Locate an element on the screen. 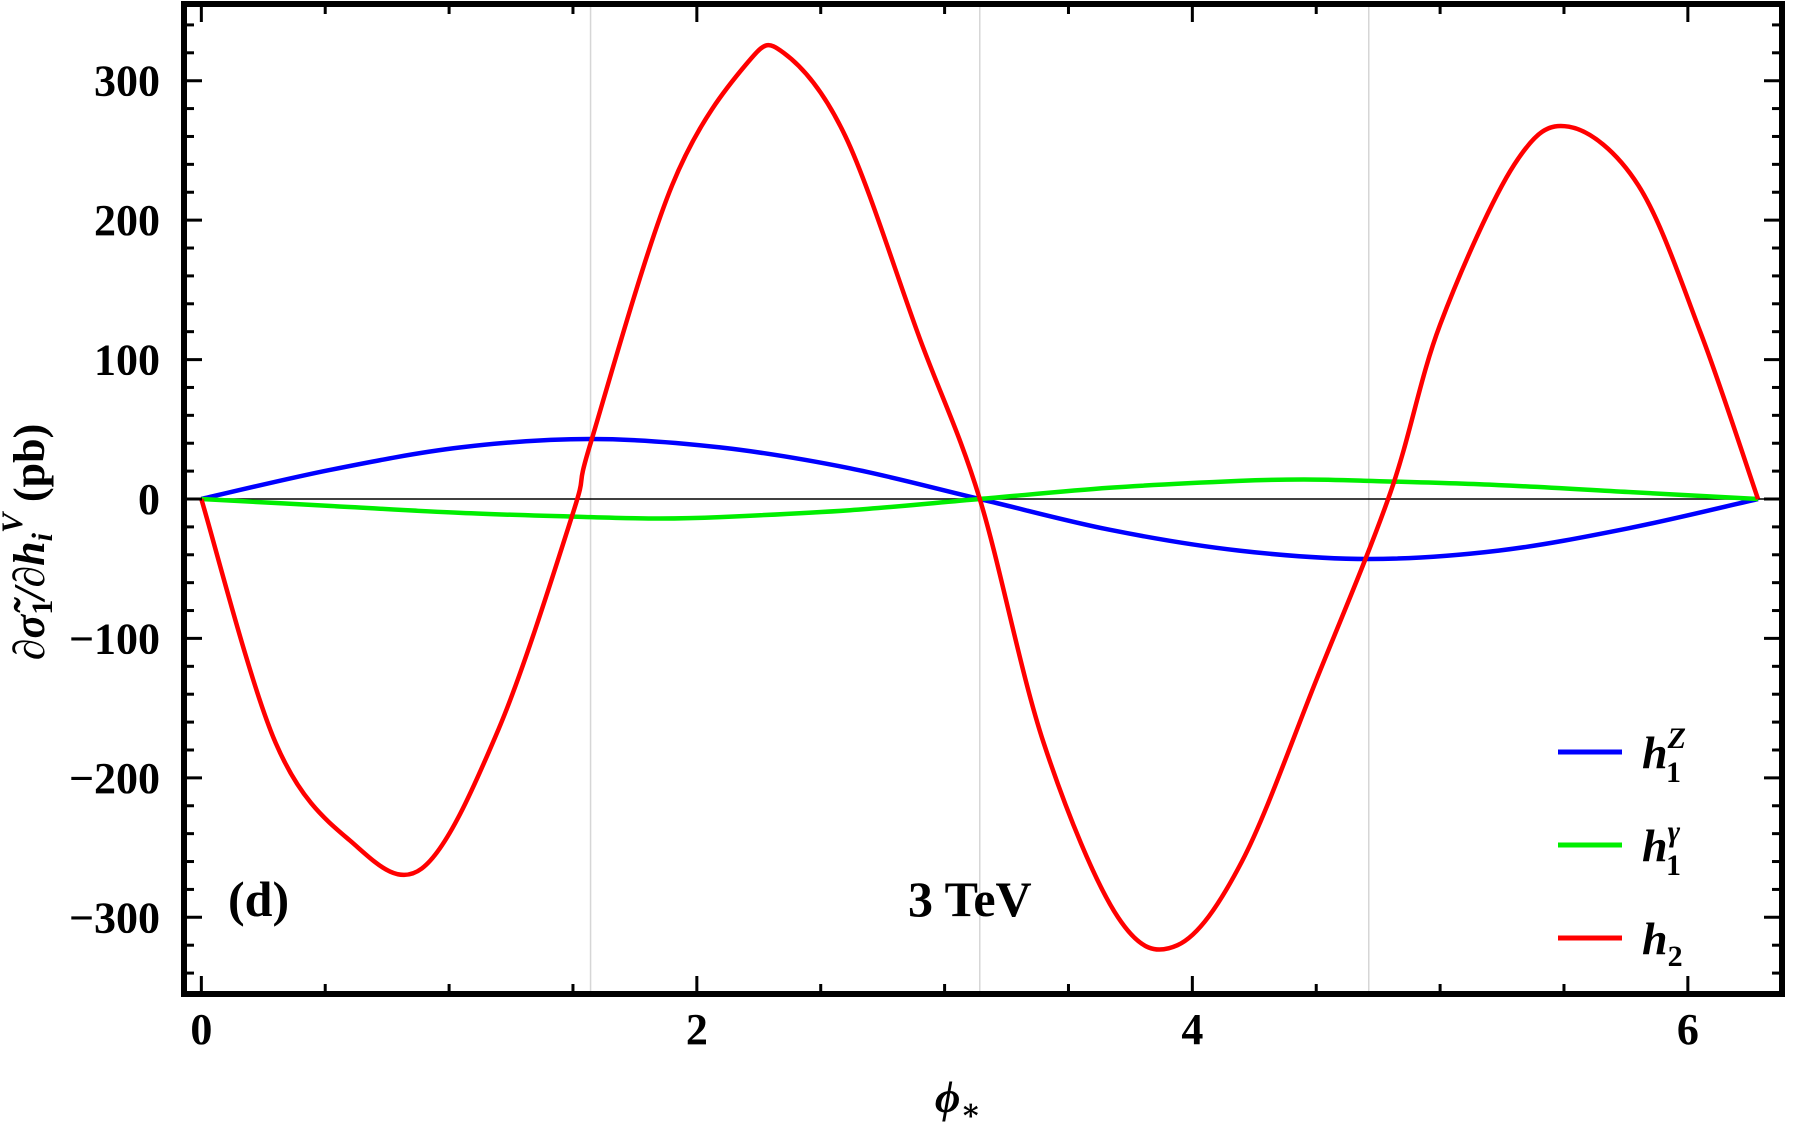  x-axis-title-sub: ∗ is located at coordinates (970, 1109).